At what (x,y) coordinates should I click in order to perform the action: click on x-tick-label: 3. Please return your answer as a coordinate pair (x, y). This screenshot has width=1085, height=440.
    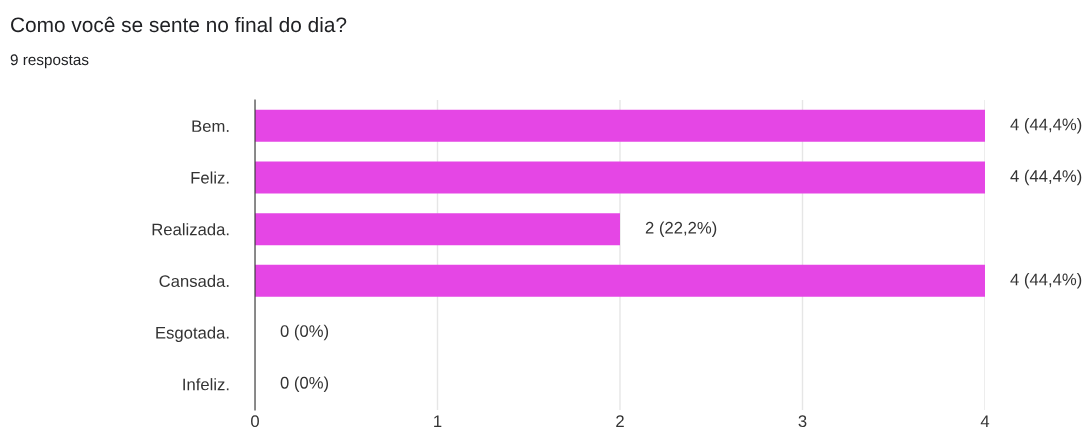
    Looking at the image, I should click on (802, 421).